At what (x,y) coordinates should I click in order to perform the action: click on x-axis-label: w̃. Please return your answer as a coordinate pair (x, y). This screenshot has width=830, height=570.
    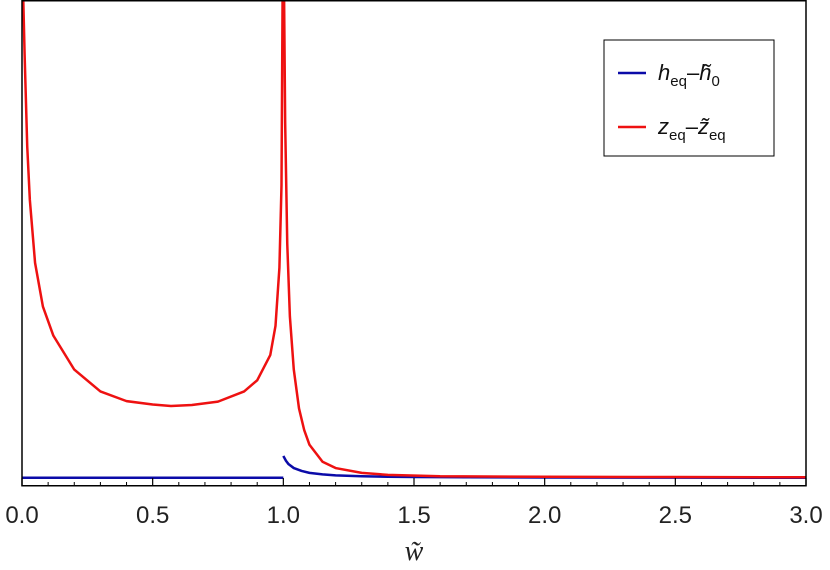
    Looking at the image, I should click on (414, 551).